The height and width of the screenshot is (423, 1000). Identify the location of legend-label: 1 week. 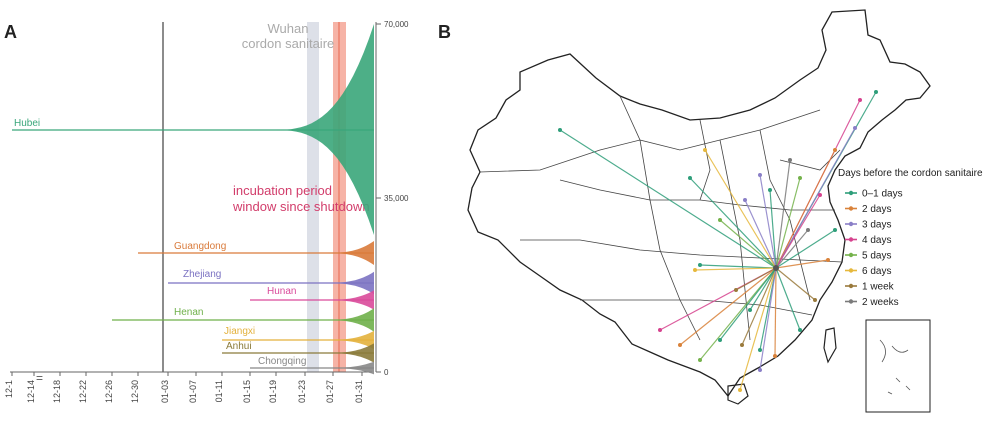
(878, 287).